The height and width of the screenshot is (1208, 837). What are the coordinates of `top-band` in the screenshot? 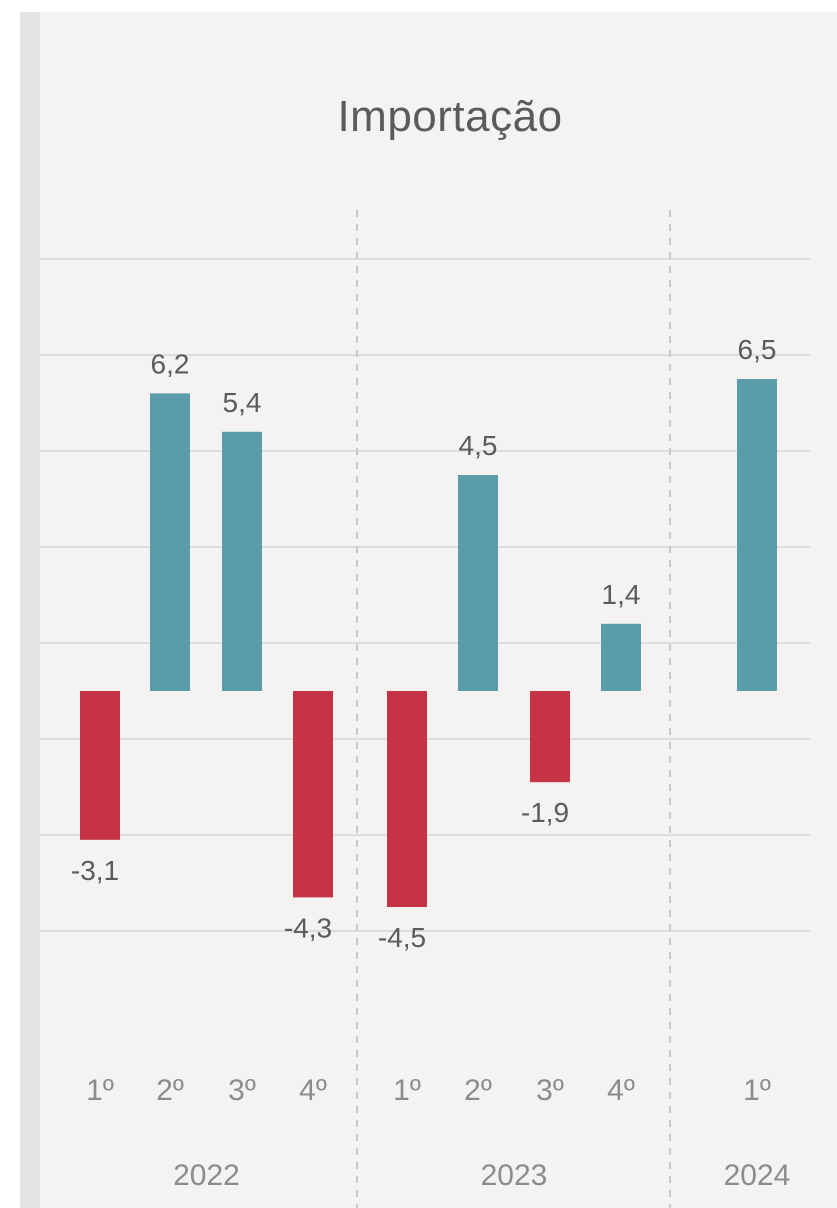 It's located at (418, 6).